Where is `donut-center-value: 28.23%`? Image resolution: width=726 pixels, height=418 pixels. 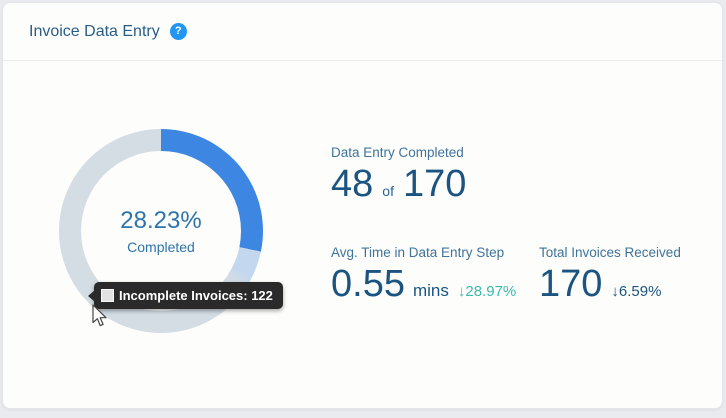
donut-center-value: 28.23% is located at coordinates (161, 220).